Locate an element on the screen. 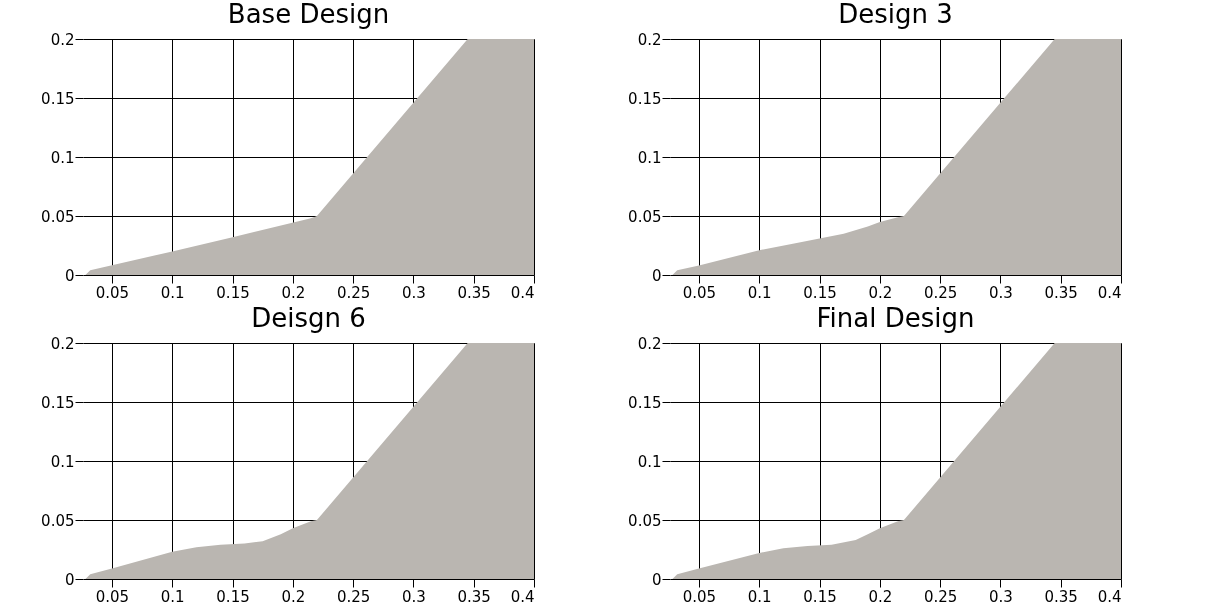 The height and width of the screenshot is (615, 1215). chart-title: Deisgn 6 is located at coordinates (308, 318).